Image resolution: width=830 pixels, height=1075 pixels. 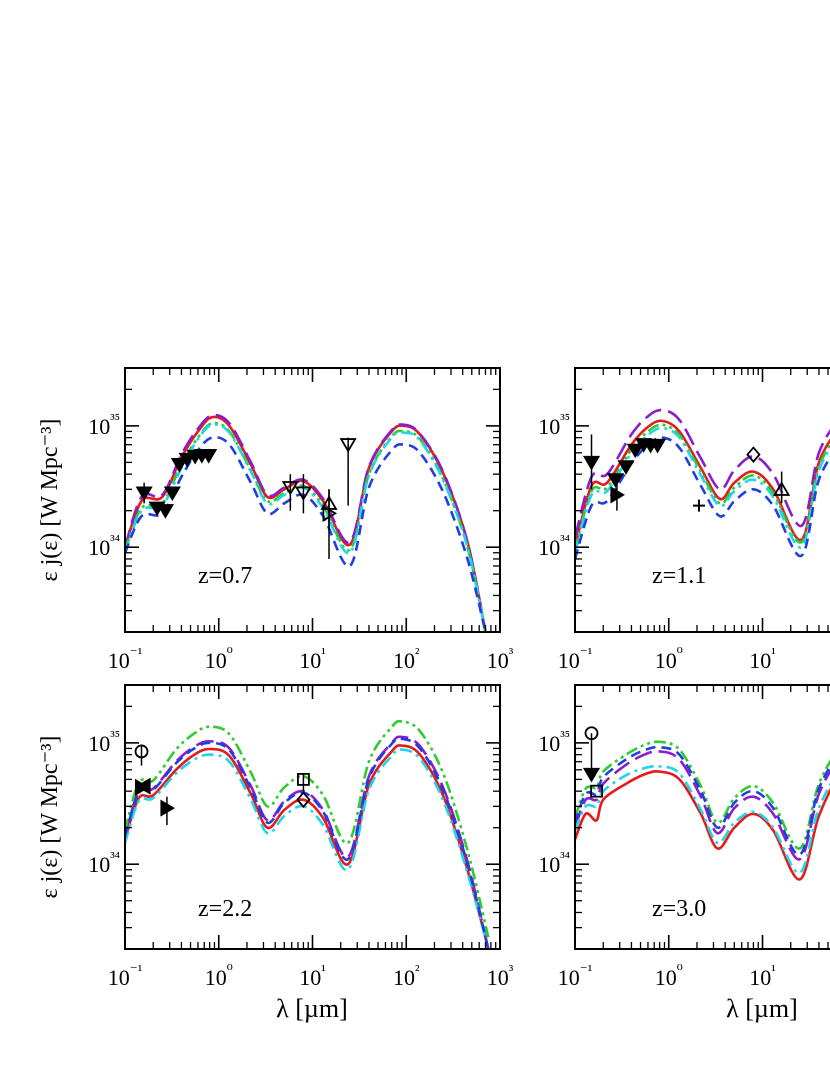 I want to click on panel-z1-1: 10⁻¹ 10⁰ 10¹ 10³⁴ 10³⁵ z=1.1, so click(x=684, y=520).